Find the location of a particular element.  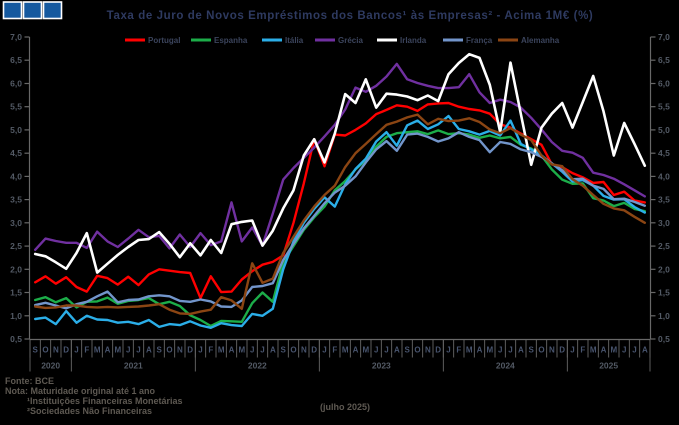

svg-text: Fonte: BCE is located at coordinates (29, 381).